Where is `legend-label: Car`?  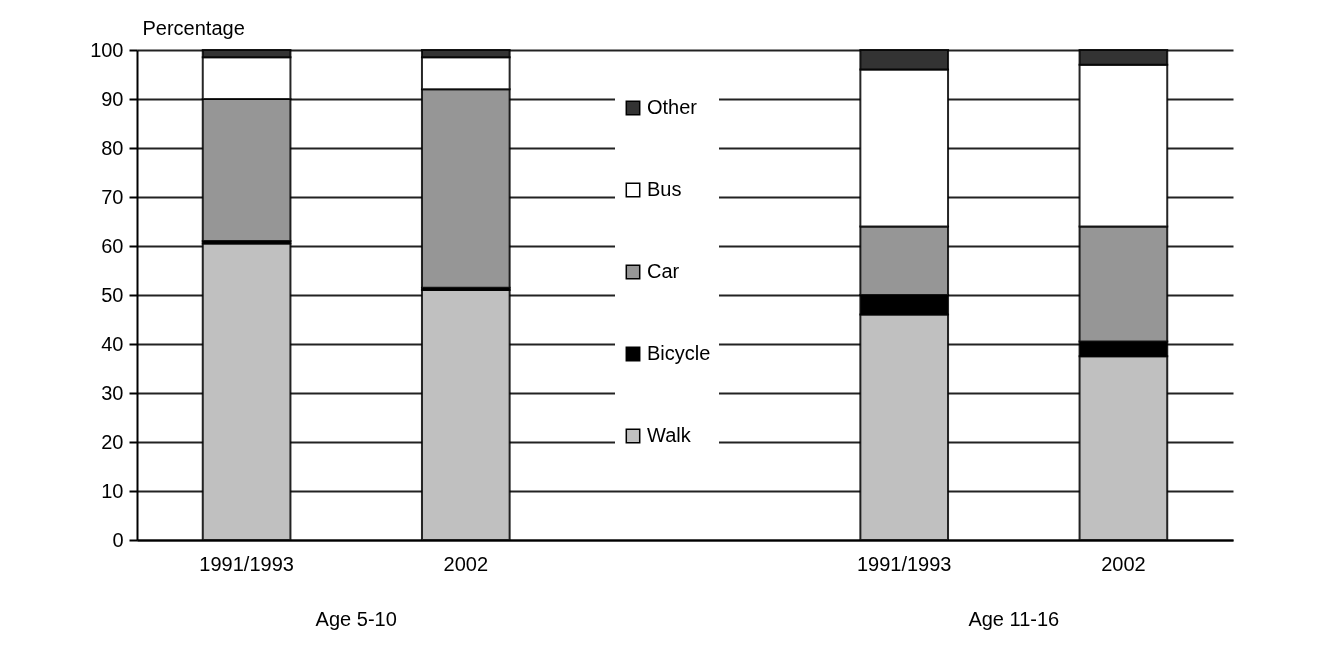
legend-label: Car is located at coordinates (663, 271).